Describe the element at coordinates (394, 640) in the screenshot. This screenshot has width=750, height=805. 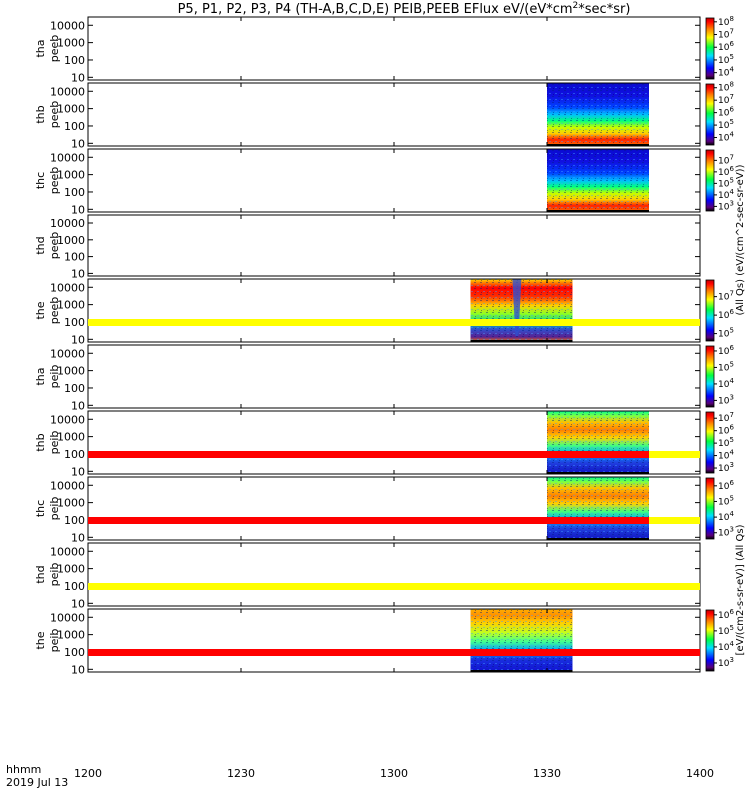
I see `panel-frame` at that location.